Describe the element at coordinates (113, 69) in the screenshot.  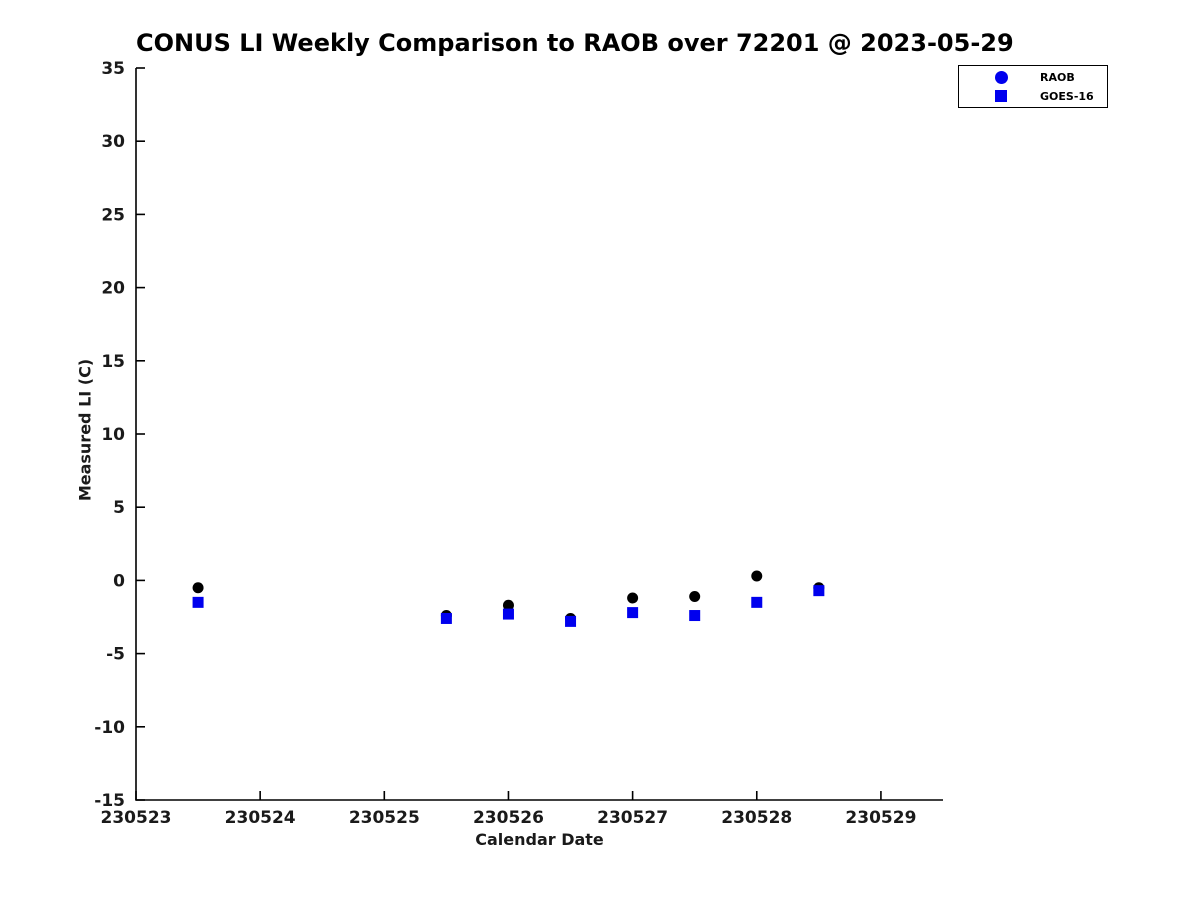
I see `y-tick-label: 35` at that location.